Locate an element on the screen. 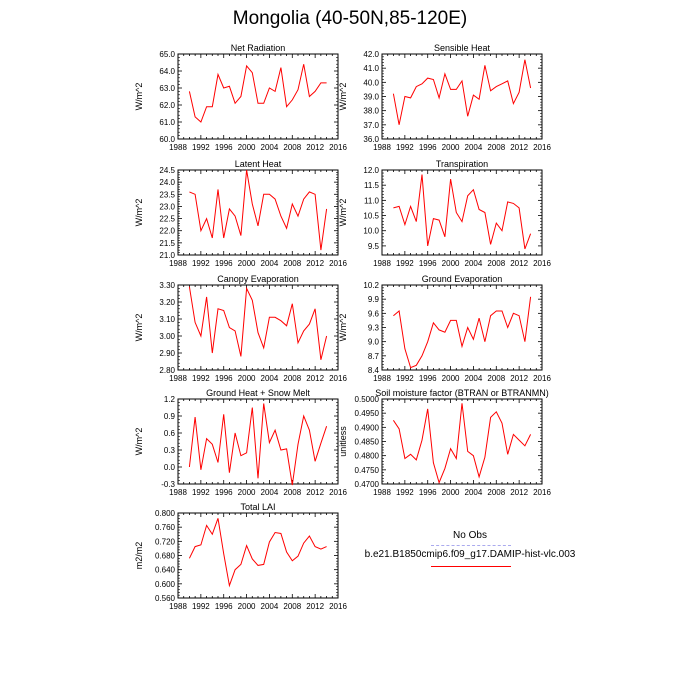 The height and width of the screenshot is (700, 700). y-tick-label: 62.0 is located at coordinates (167, 105).